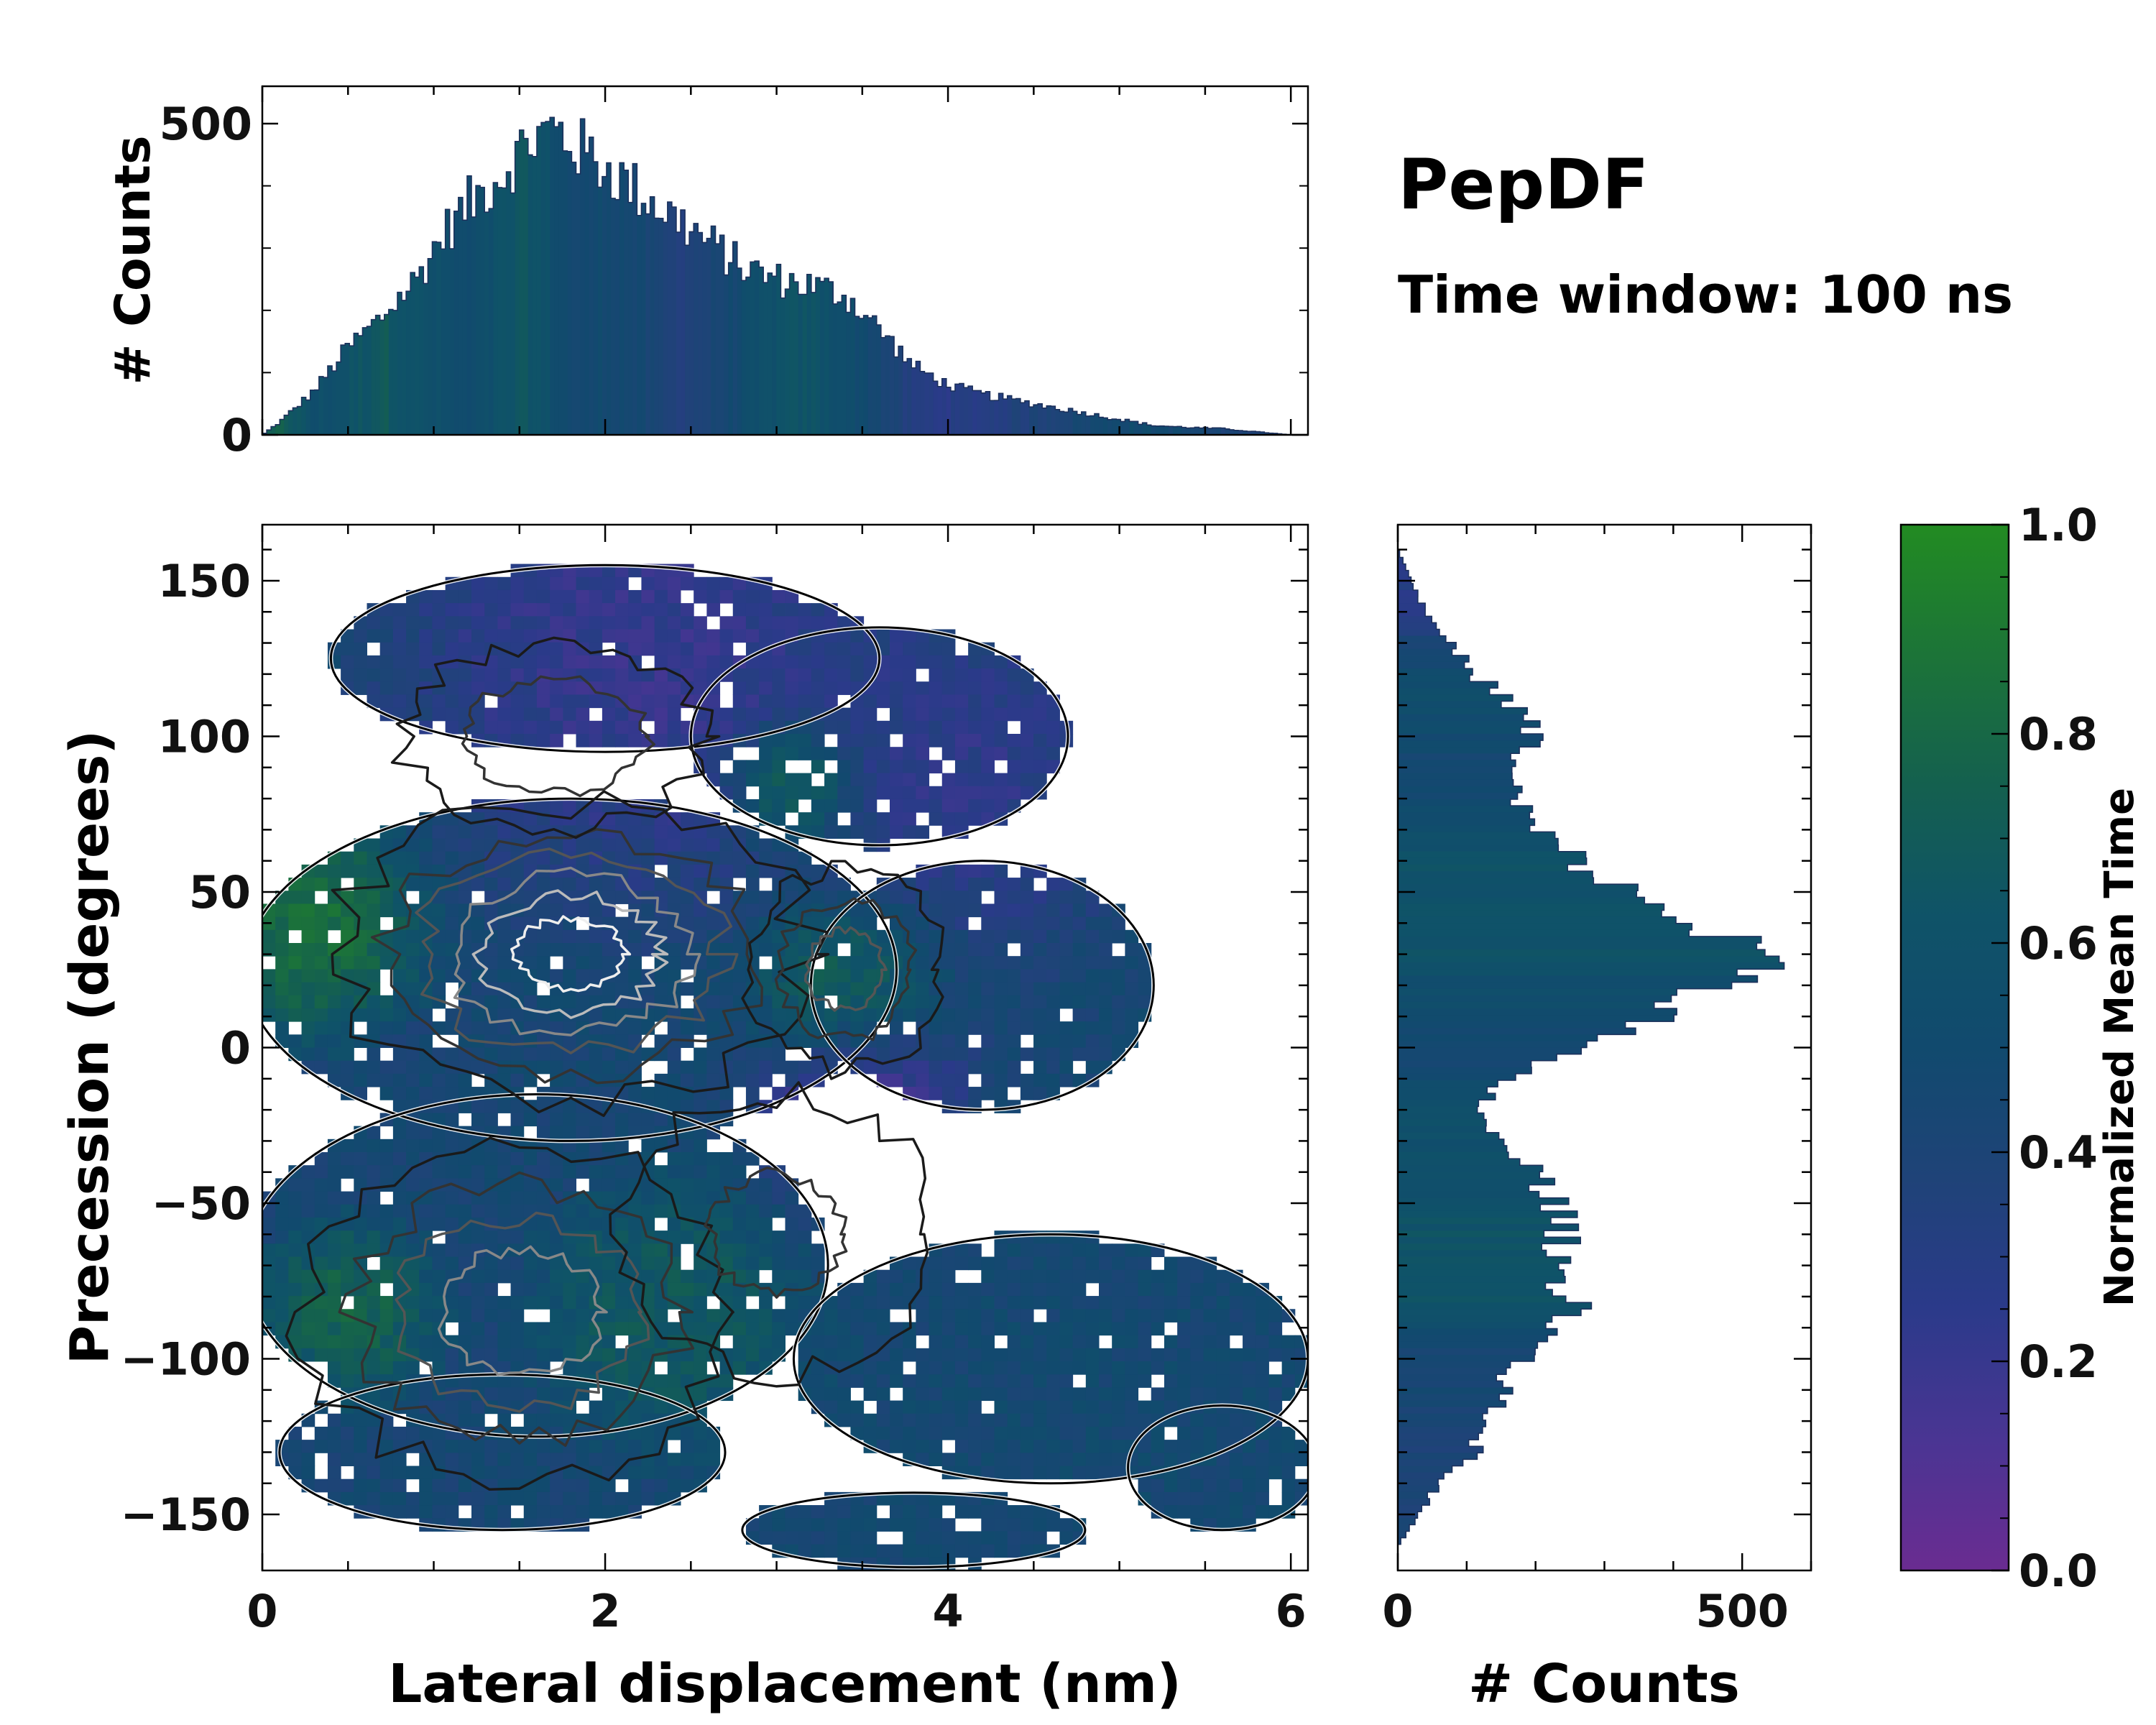 Image resolution: width=2156 pixels, height=1725 pixels. Describe the element at coordinates (201, 1203) in the screenshot. I see `main-ytick-label: −50` at that location.